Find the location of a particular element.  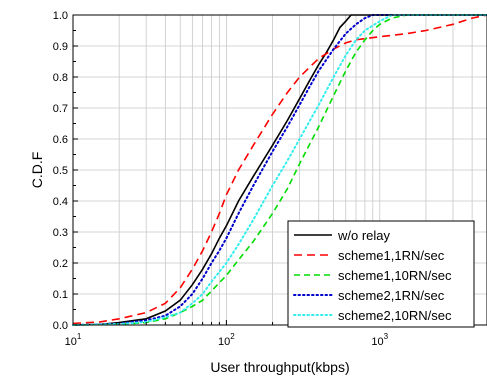

y-tick-label: 0.1 is located at coordinates (60, 295).